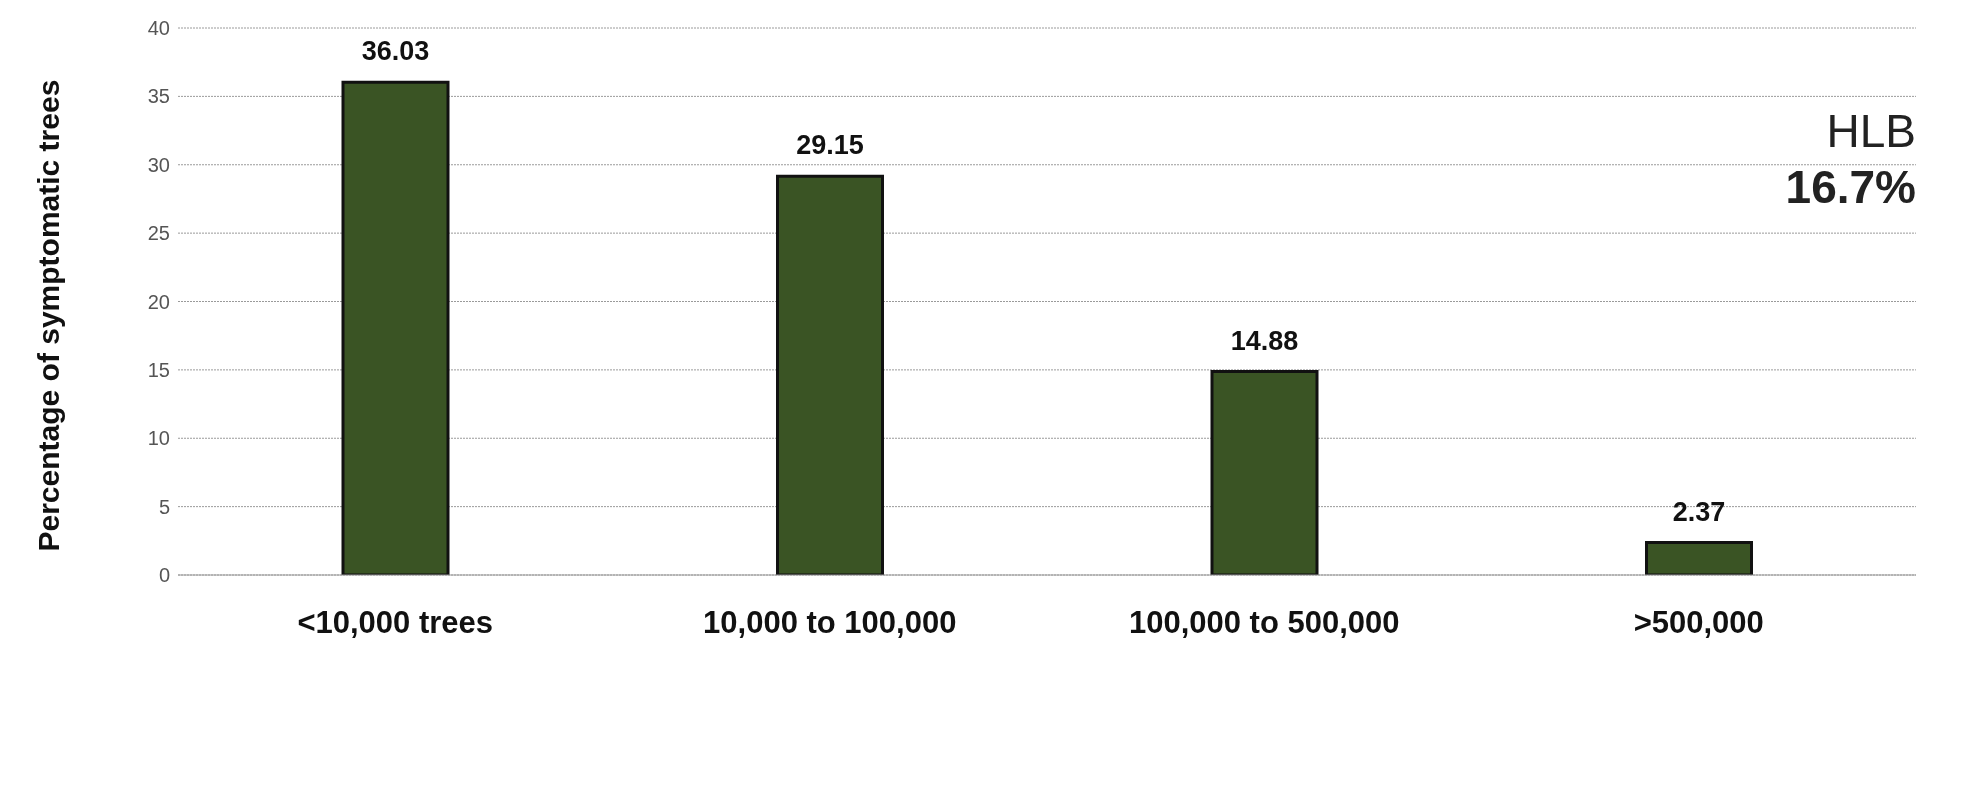 The height and width of the screenshot is (793, 1964). What do you see at coordinates (395, 623) in the screenshot?
I see `x-tick-label: <10,000 trees` at bounding box center [395, 623].